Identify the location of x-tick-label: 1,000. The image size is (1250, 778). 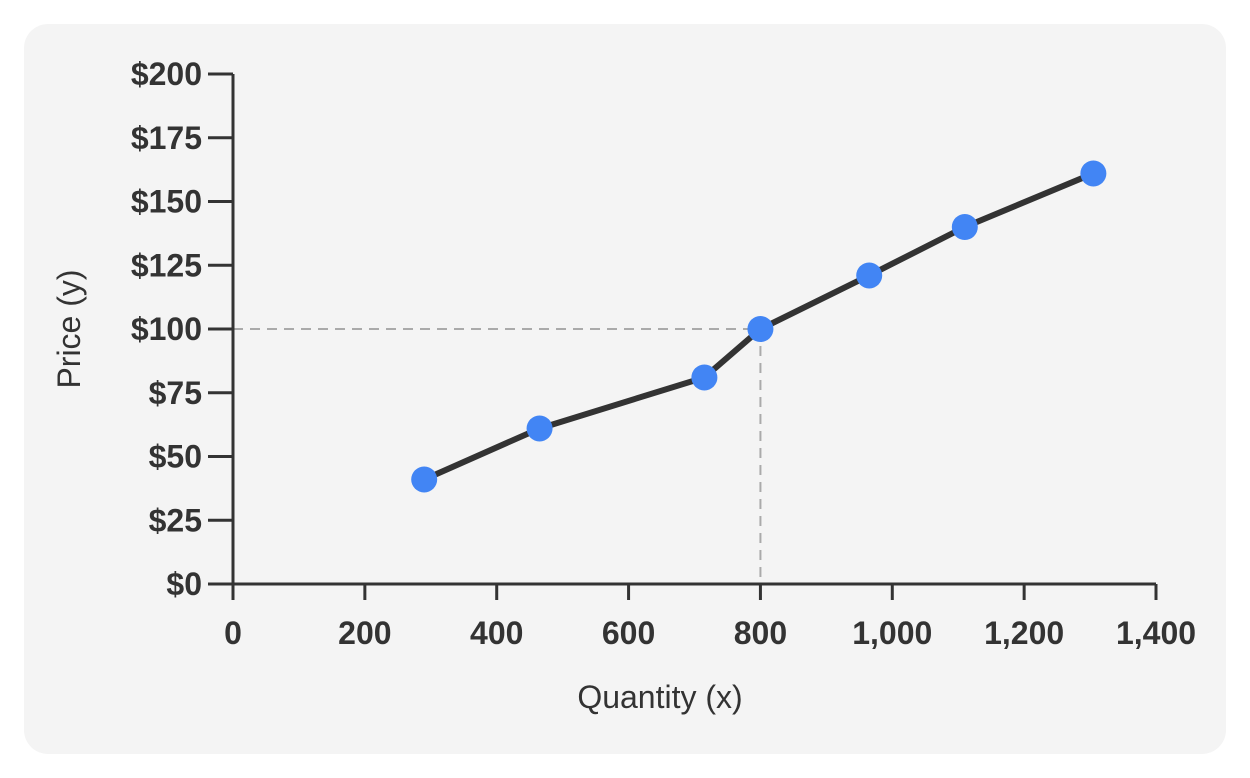
(892, 633).